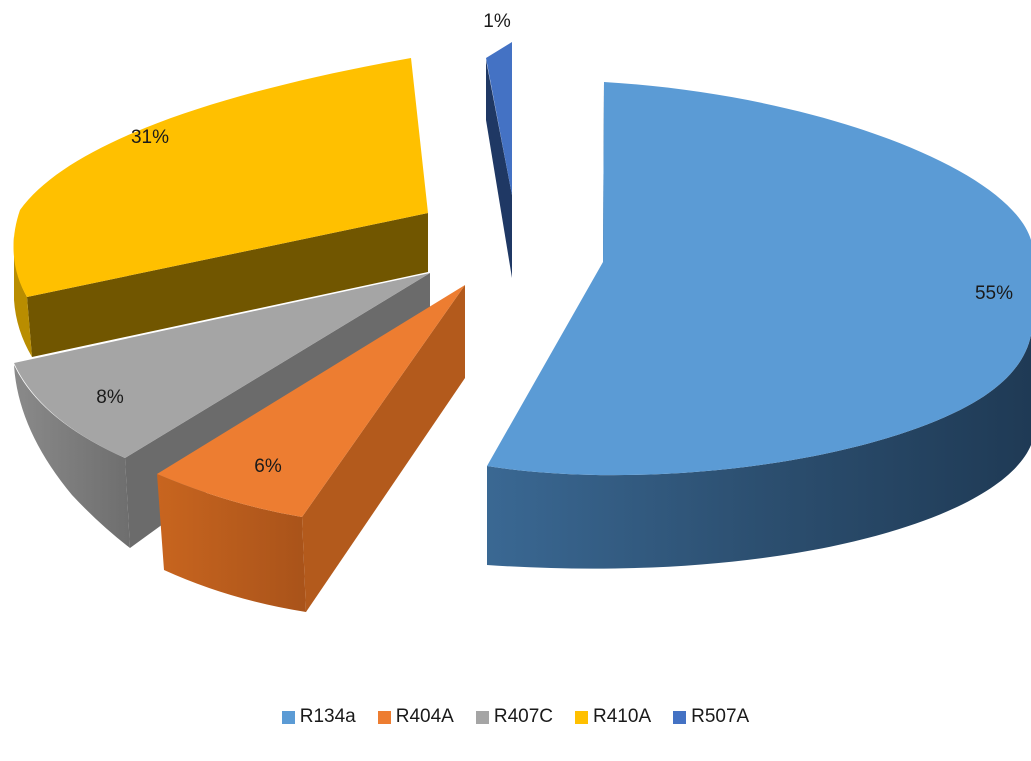 This screenshot has height=761, width=1031. Describe the element at coordinates (22, 296) in the screenshot. I see `slice-r410a-side-left` at that location.